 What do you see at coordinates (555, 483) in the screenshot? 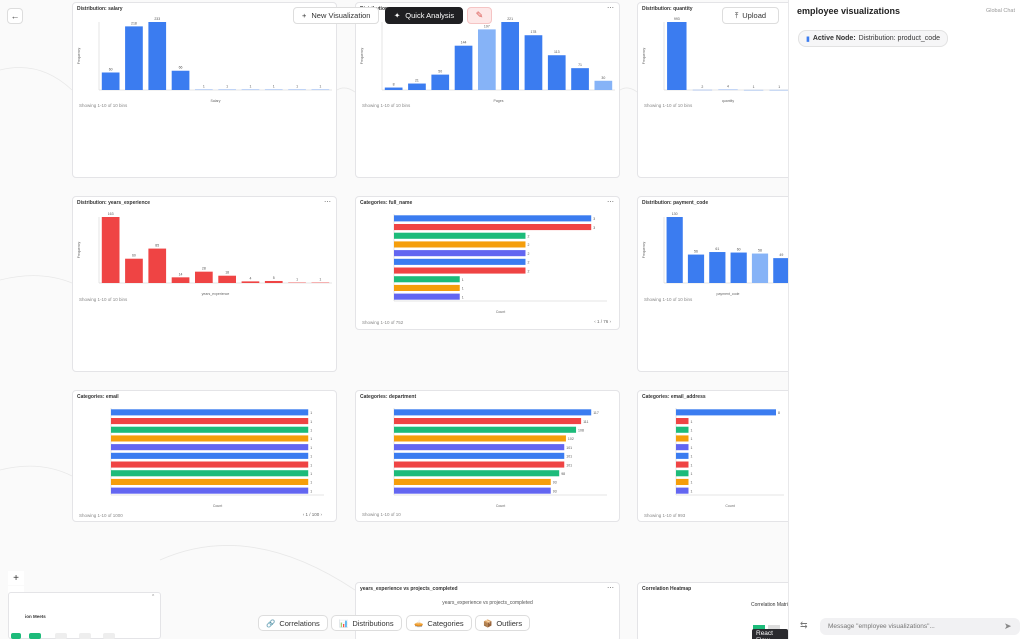
I see `bar-value-label: 93` at bounding box center [555, 483].